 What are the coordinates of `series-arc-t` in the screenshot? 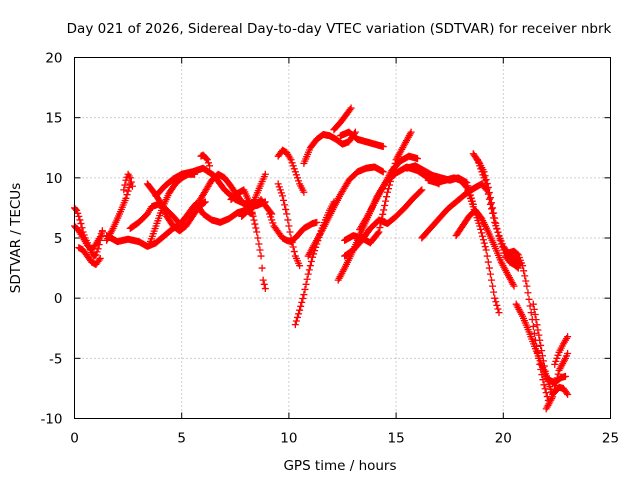 It's located at (293, 228).